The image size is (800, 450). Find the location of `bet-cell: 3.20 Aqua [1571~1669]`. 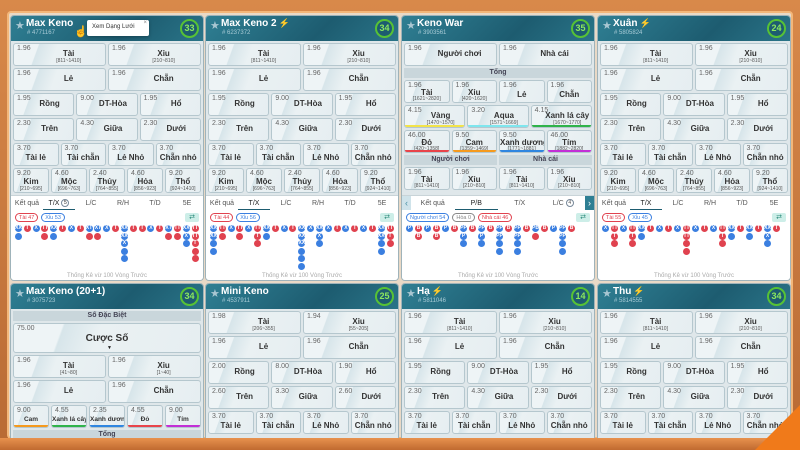

bet-cell: 3.20 Aqua [1571~1669] is located at coordinates (498, 116).